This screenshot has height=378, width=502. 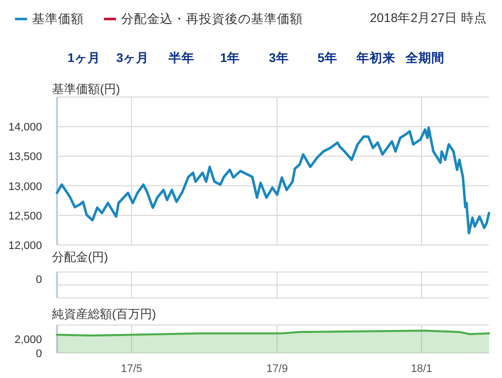 What do you see at coordinates (133, 58) in the screenshot?
I see `text: 3ヶ月` at bounding box center [133, 58].